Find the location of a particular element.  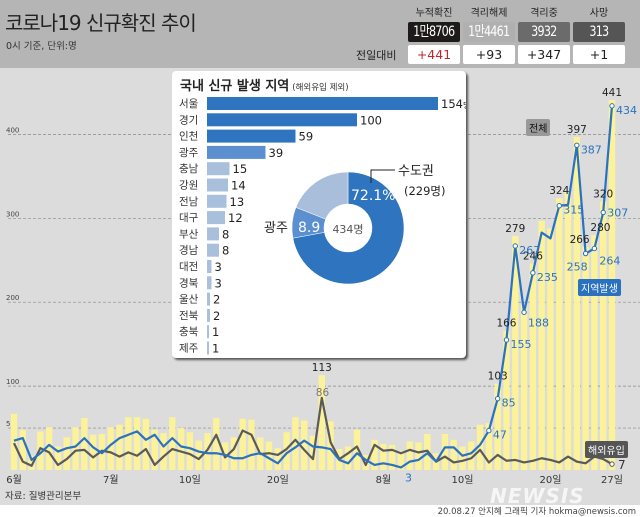

local-data-label: 3 is located at coordinates (408, 477).